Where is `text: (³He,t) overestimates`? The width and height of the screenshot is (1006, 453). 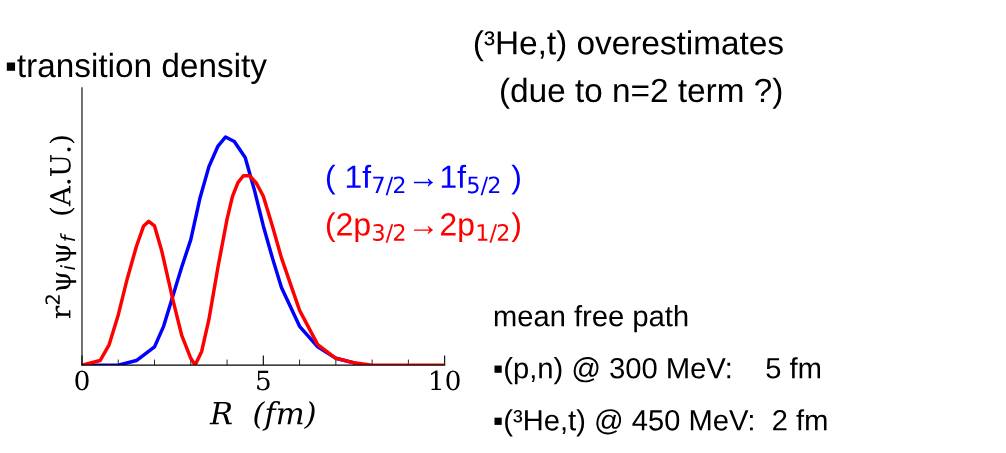 text: (³He,t) overestimates is located at coordinates (628, 46).